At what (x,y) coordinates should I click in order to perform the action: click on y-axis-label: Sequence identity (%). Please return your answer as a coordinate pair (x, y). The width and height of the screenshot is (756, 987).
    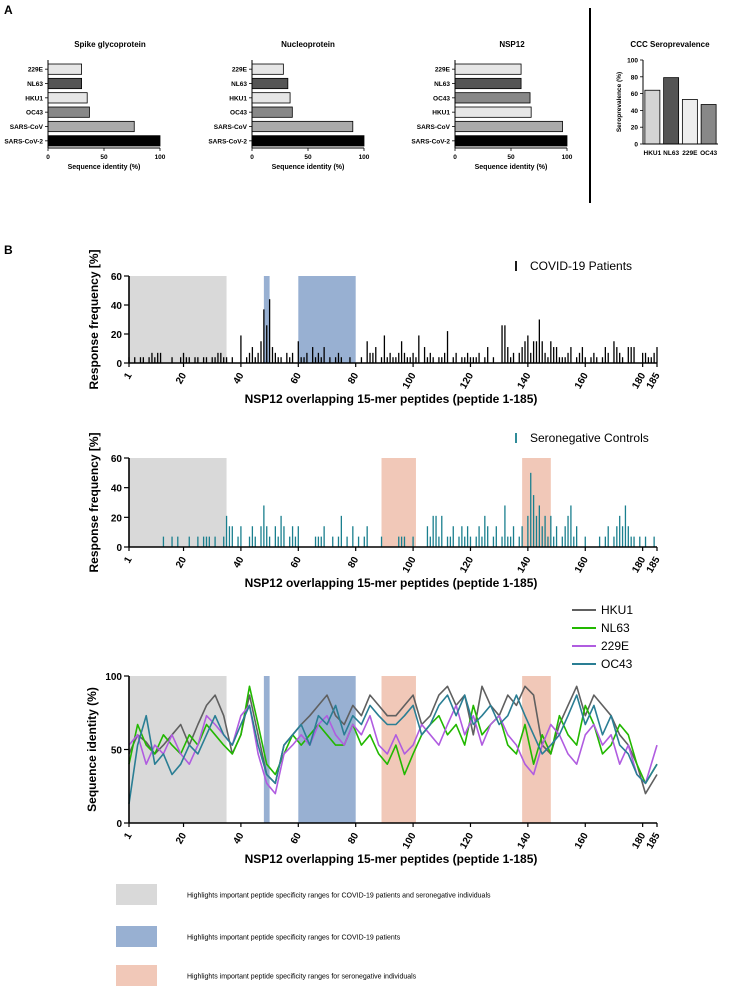
    Looking at the image, I should click on (92, 749).